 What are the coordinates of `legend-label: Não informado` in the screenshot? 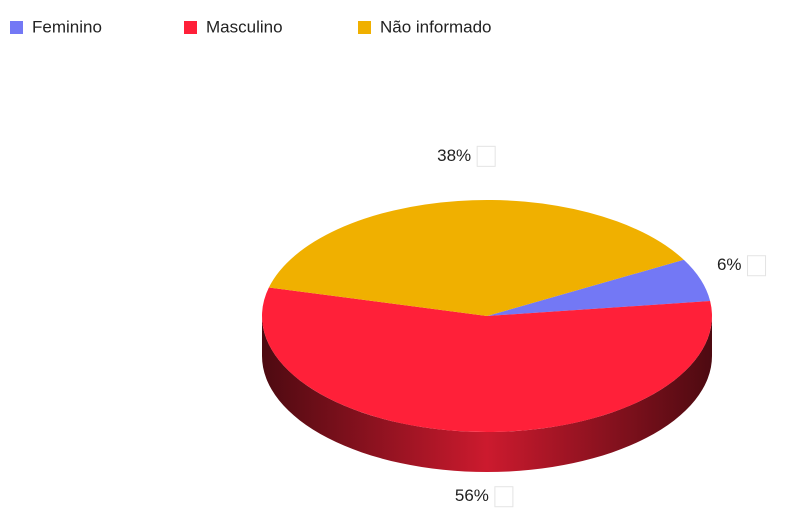 It's located at (436, 26).